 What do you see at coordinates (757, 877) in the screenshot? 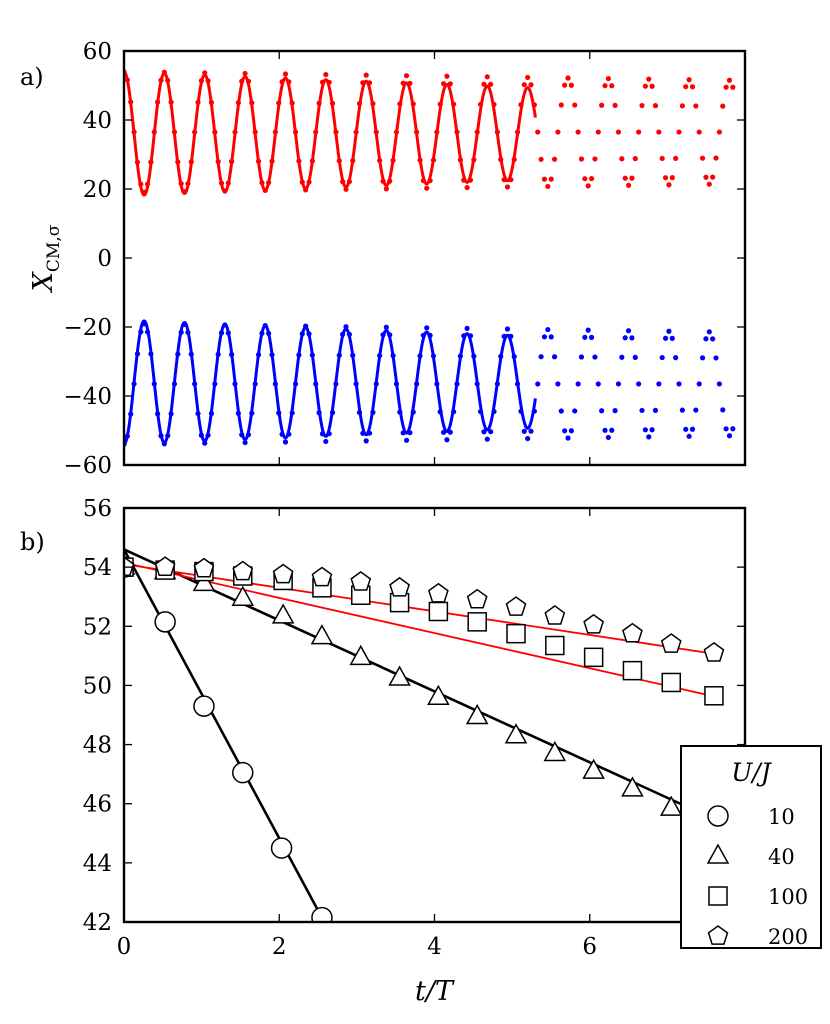
I see `legend-entries: 10 40 100 200` at bounding box center [757, 877].